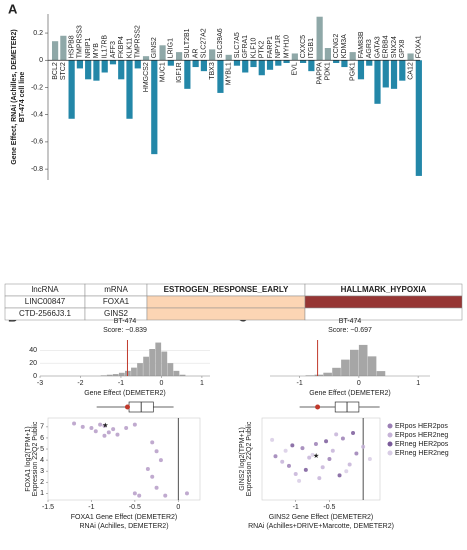 Image resolution: width=467 pixels, height=550 pixels. What do you see at coordinates (336, 46) in the screenshot?
I see `bar-label: CCNG2` at bounding box center [336, 46].